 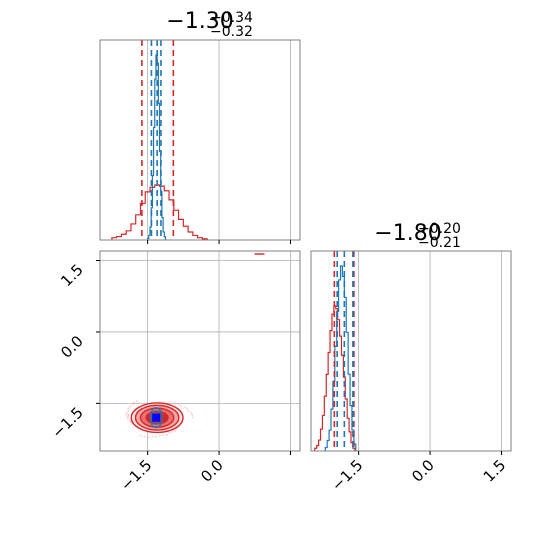 What do you see at coordinates (219, 140) in the screenshot?
I see `top-grid` at bounding box center [219, 140].